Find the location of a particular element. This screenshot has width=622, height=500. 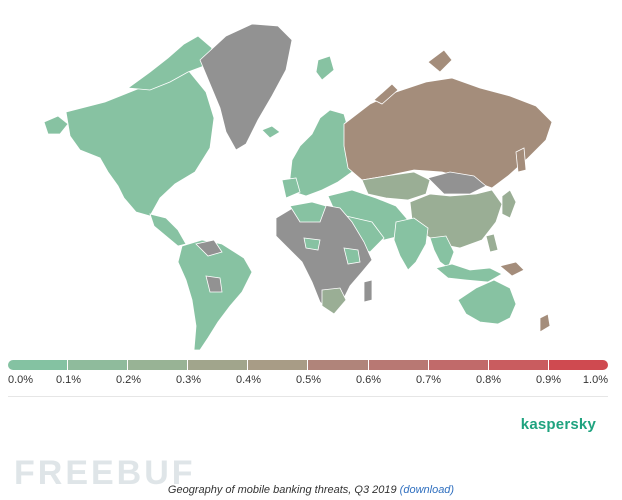

alaska is located at coordinates (56, 125).